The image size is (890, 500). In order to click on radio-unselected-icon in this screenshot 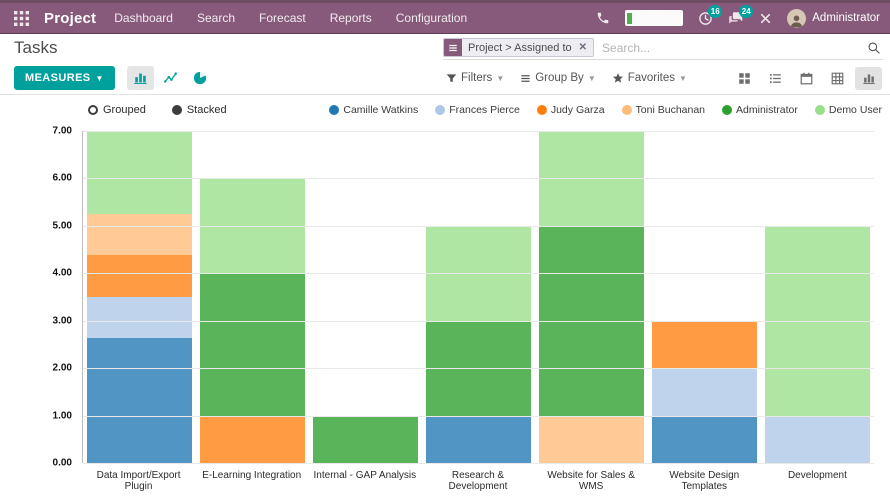, I will do `click(93, 110)`.